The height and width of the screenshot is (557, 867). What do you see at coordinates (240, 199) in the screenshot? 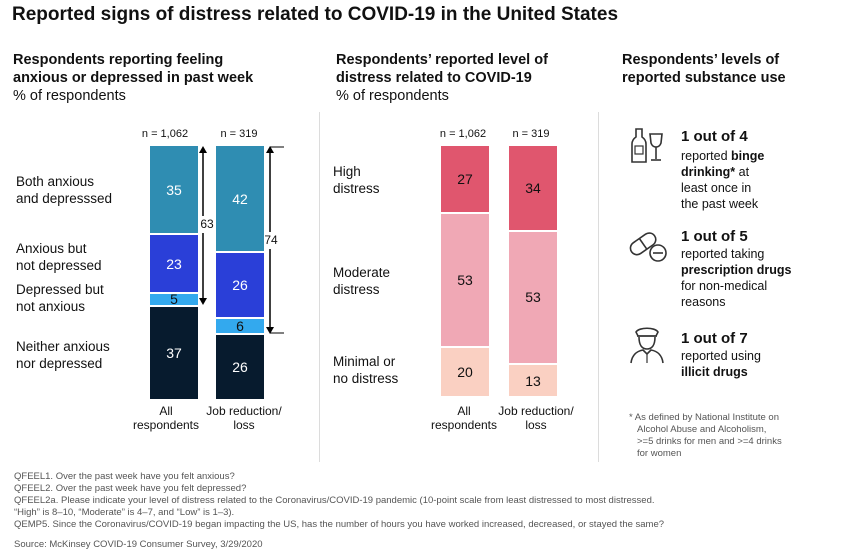
I see `bar-segment-both-1: 42` at bounding box center [240, 199].